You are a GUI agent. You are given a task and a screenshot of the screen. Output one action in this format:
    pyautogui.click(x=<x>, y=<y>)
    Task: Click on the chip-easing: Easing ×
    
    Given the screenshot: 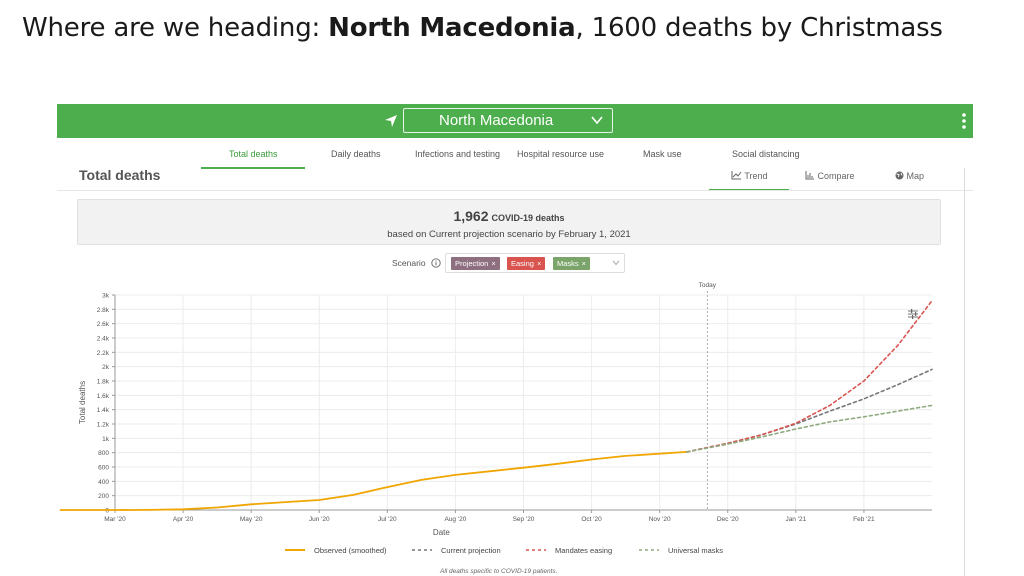 What is the action you would take?
    pyautogui.click(x=526, y=263)
    